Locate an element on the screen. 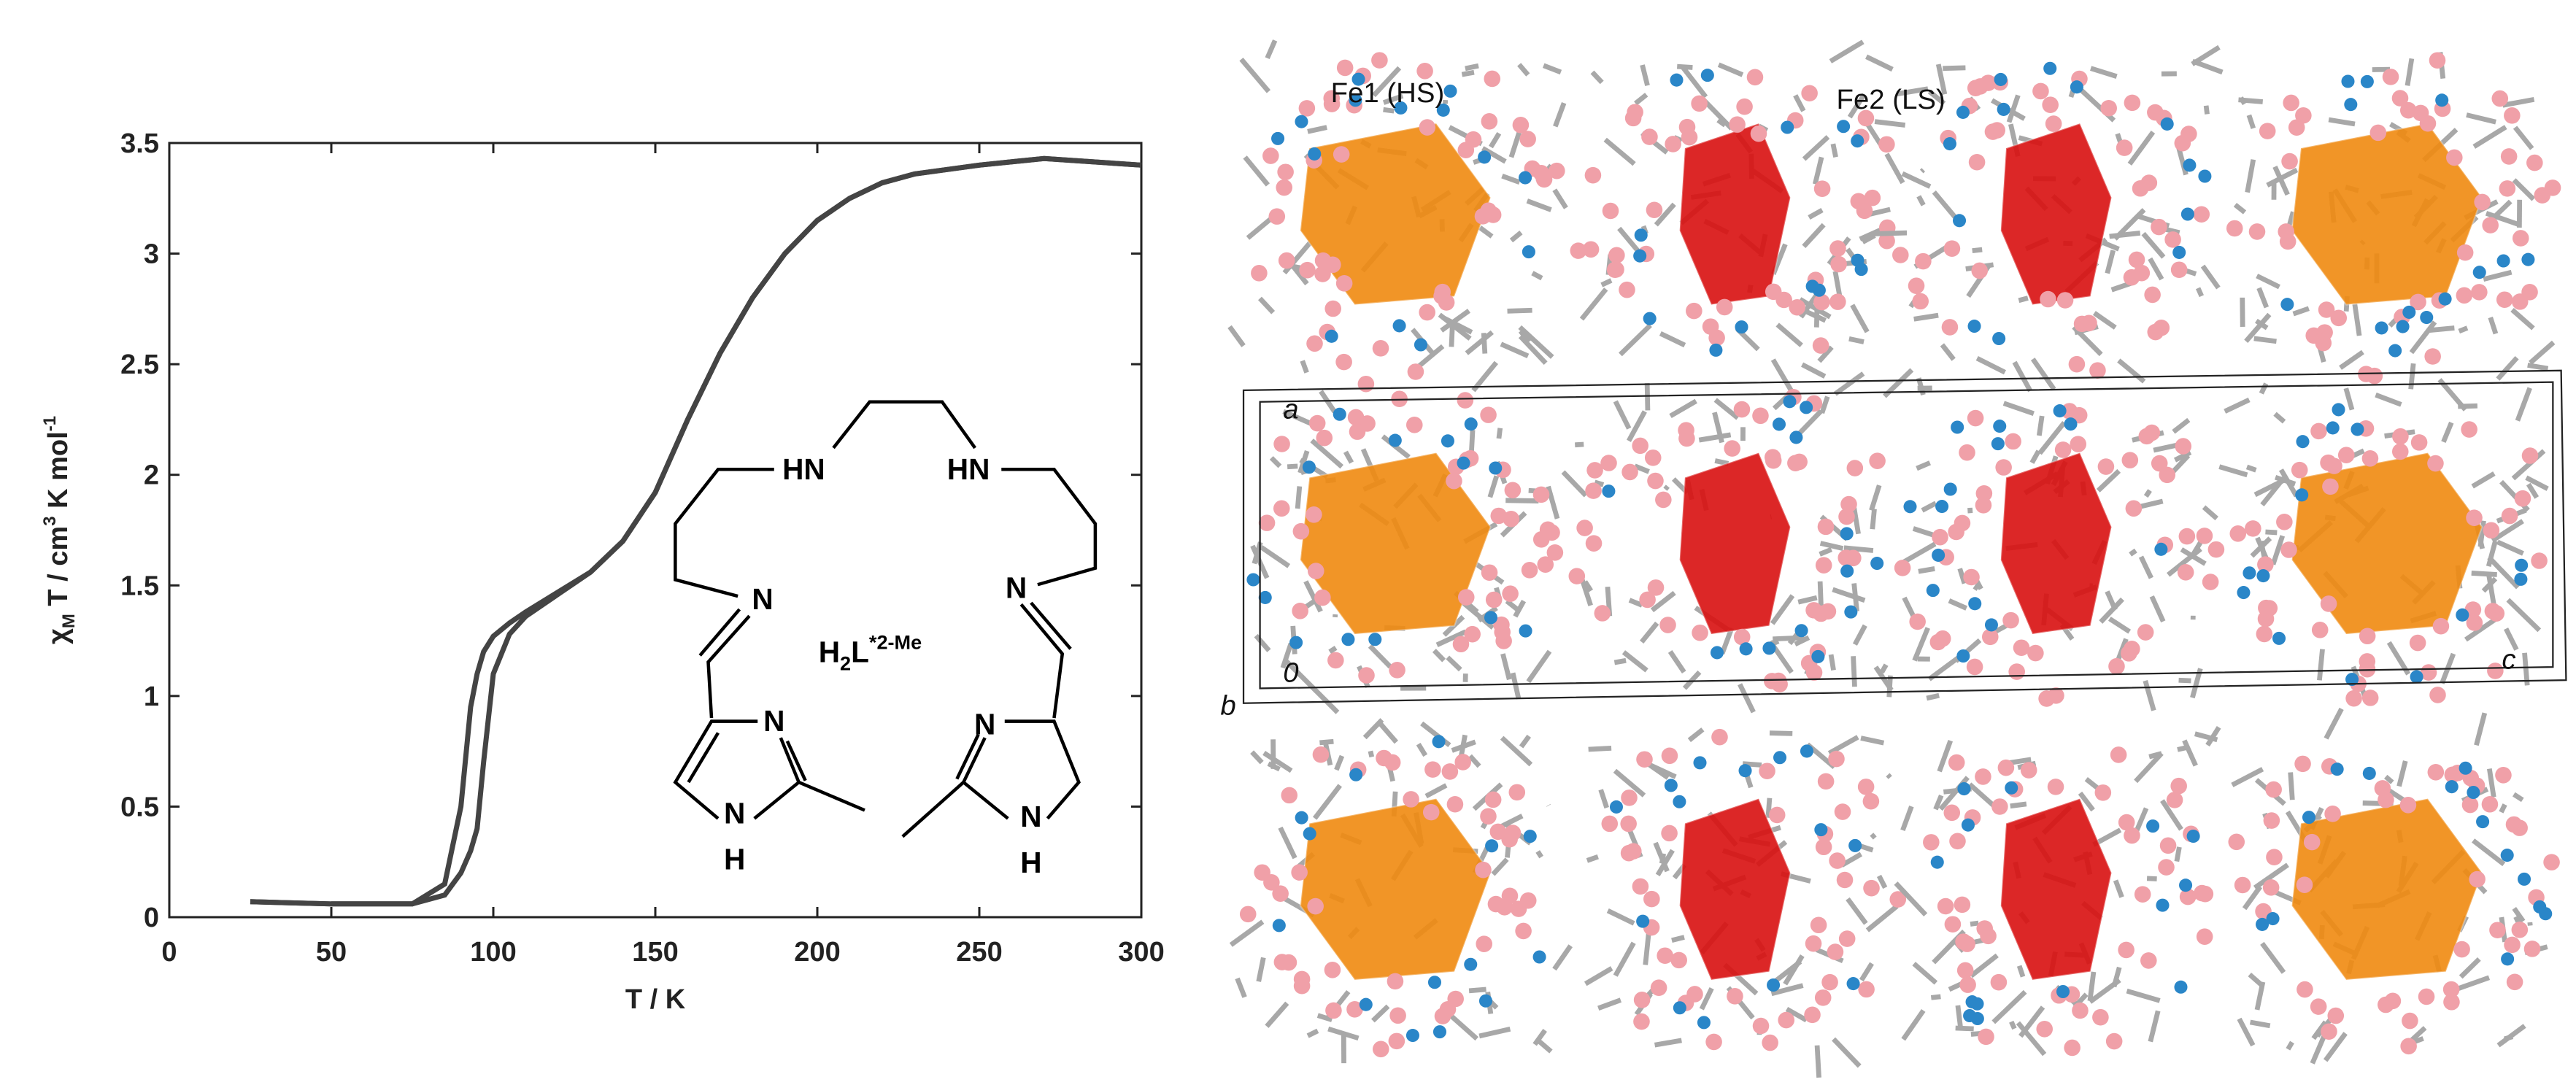 This screenshot has height=1085, width=2576. x-tick-label: 50 is located at coordinates (331, 952).